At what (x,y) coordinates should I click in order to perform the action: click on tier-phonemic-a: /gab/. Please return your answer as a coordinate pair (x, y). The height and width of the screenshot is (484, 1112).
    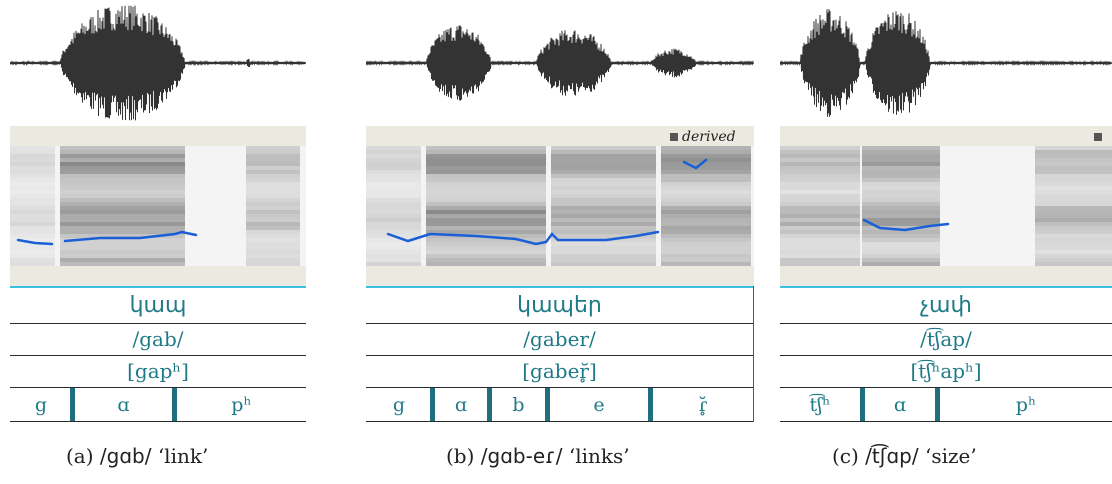
    Looking at the image, I should click on (158, 340).